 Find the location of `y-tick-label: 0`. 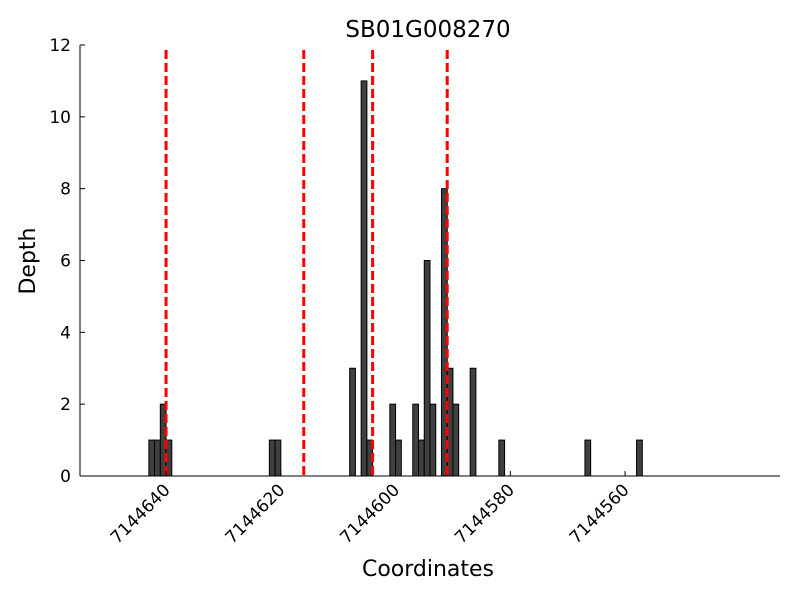

y-tick-label: 0 is located at coordinates (65, 477).